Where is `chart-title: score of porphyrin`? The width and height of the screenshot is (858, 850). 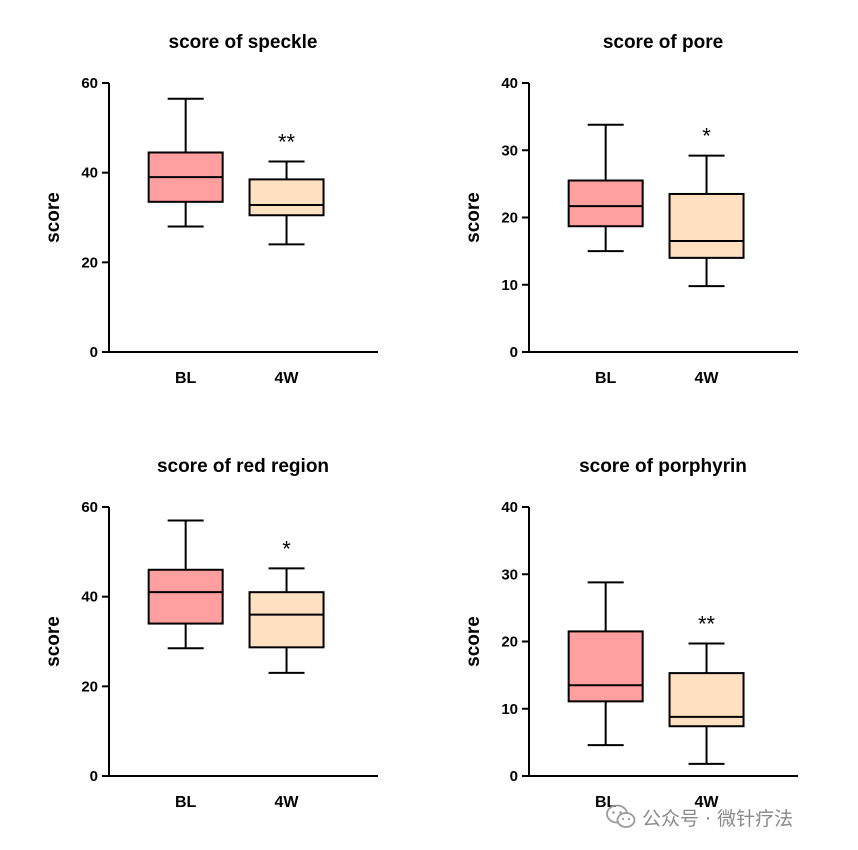 chart-title: score of porphyrin is located at coordinates (663, 466).